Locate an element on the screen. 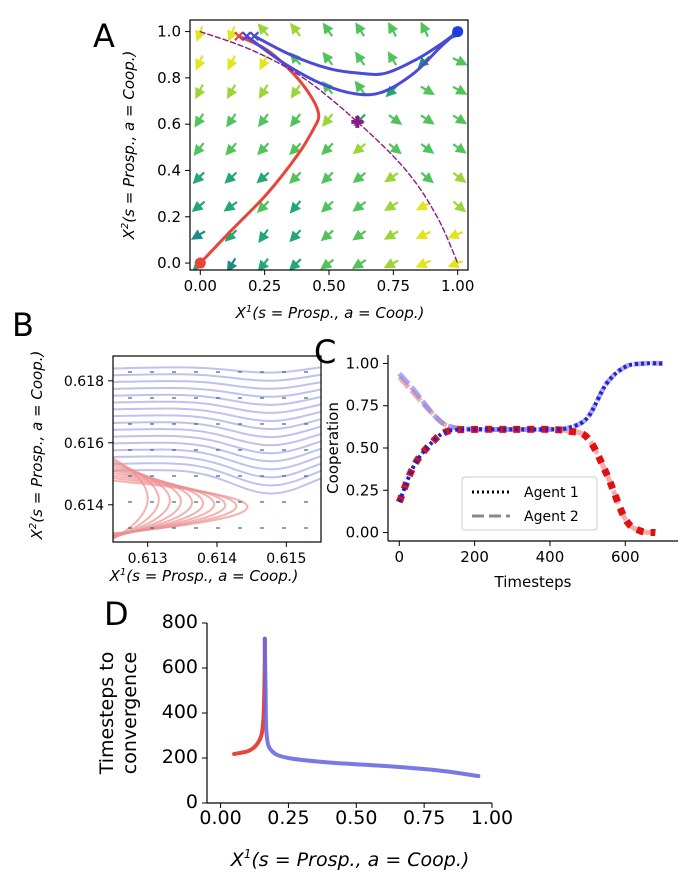 The image size is (681, 879). panel-label-d: D is located at coordinates (116, 614).